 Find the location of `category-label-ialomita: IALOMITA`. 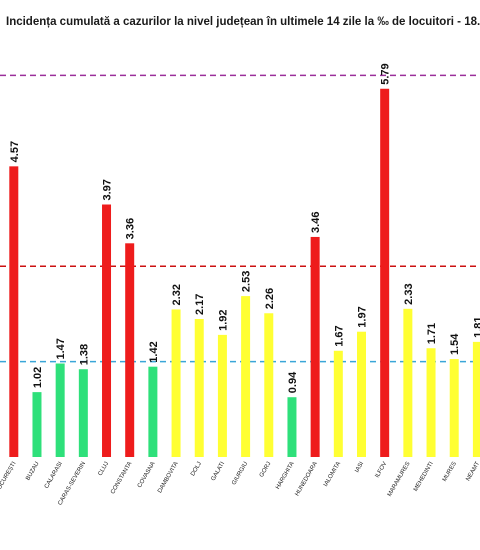

category-label-ialomita: IALOMITA is located at coordinates (332, 474).